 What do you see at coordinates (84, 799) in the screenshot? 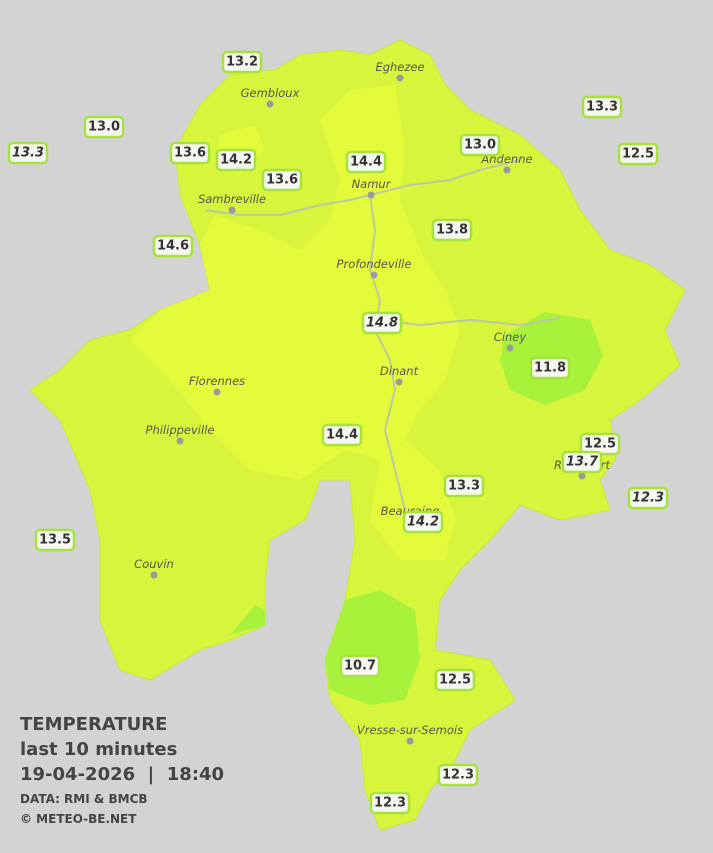
I see `legend-source: DATA: RMI & BMCB` at bounding box center [84, 799].